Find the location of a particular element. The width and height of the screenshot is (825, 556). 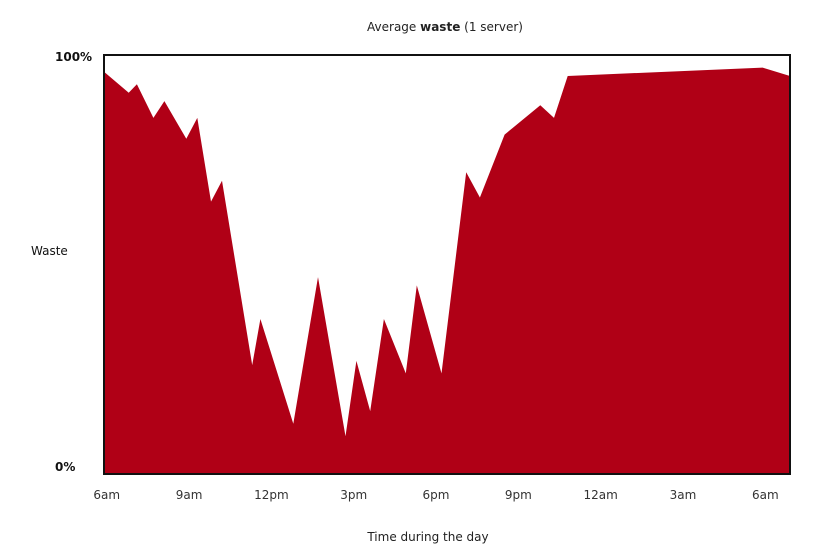

x-axis-label: Time during the day is located at coordinates (427, 537).